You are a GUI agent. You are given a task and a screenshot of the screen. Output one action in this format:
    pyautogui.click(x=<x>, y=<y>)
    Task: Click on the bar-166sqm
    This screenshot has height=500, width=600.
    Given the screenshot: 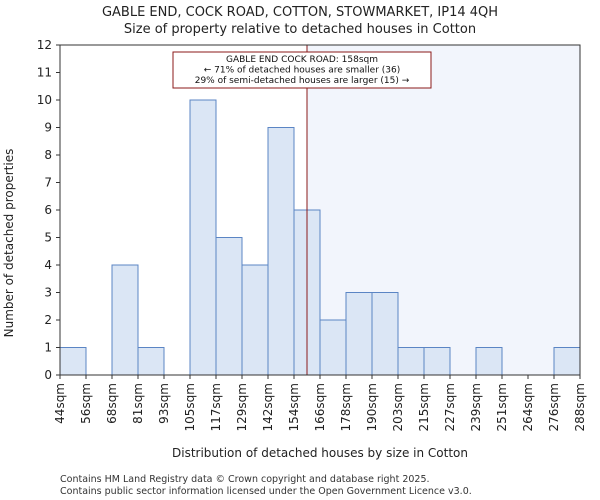 What is the action you would take?
    pyautogui.click(x=333, y=347)
    